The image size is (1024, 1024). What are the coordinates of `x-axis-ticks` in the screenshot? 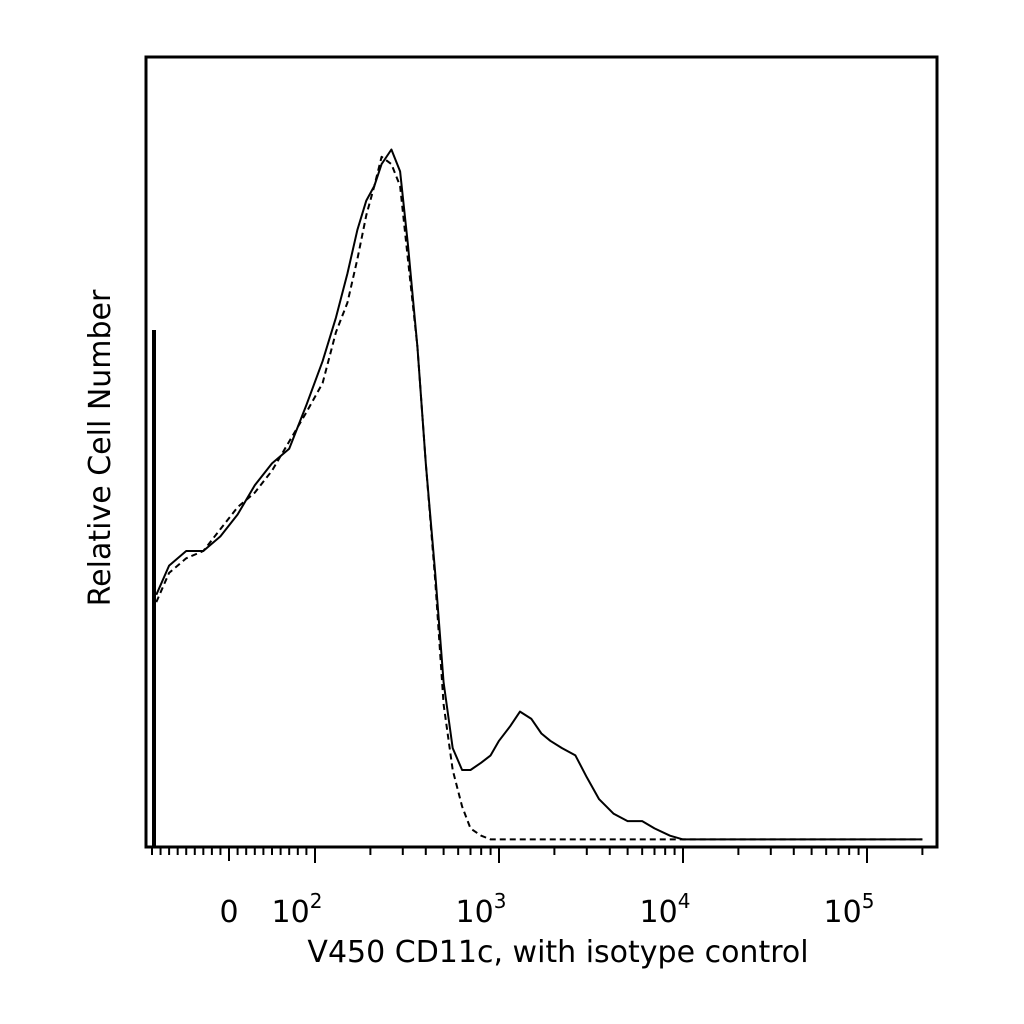 It's located at (537, 855).